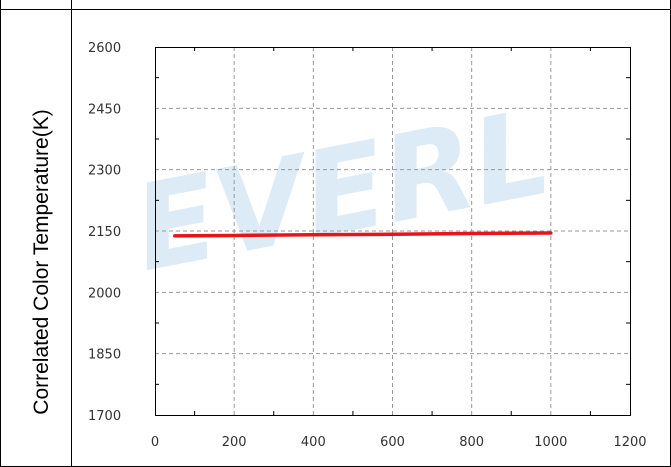 The image size is (671, 467). Describe the element at coordinates (392, 442) in the screenshot. I see `x-tick-label: 600` at that location.